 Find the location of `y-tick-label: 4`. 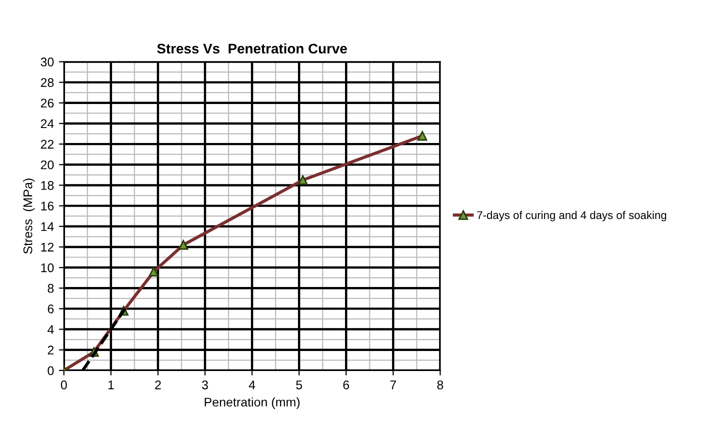

y-tick-label: 4 is located at coordinates (51, 329).